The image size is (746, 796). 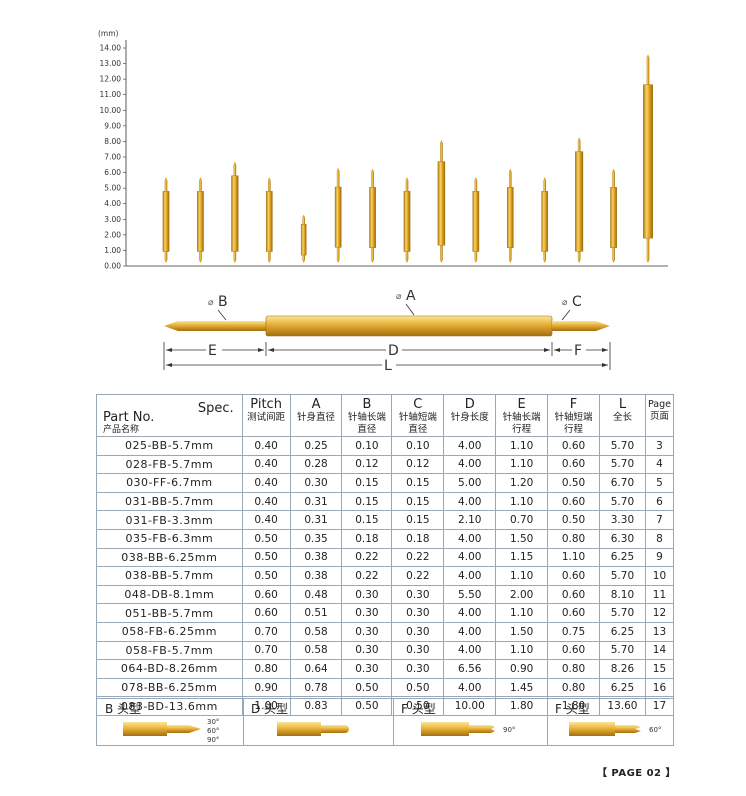 What do you see at coordinates (610, 722) in the screenshot?
I see `head-type-f-60: F 头型 60°` at bounding box center [610, 722].